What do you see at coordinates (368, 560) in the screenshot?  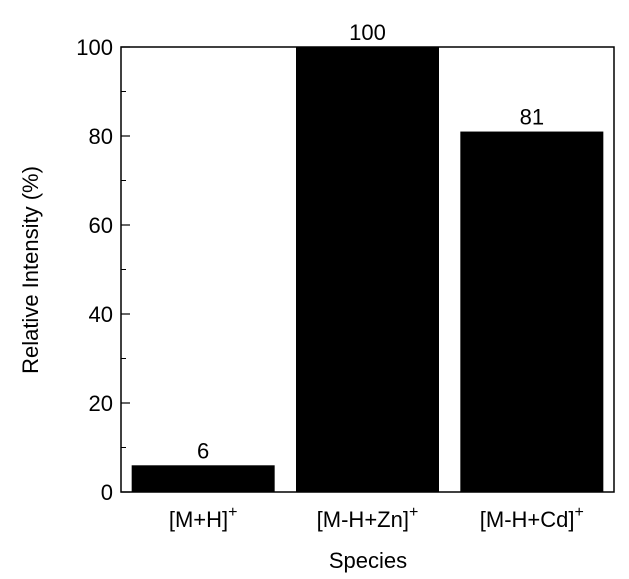 I see `x-axis-title: Species` at bounding box center [368, 560].